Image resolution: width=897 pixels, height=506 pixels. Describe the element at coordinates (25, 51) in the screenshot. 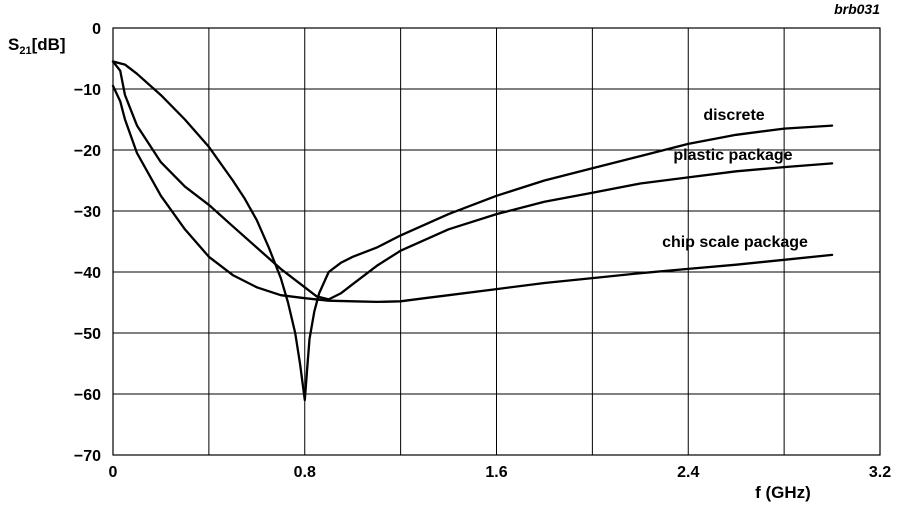

I see `y-axis-label-sub: 21` at that location.